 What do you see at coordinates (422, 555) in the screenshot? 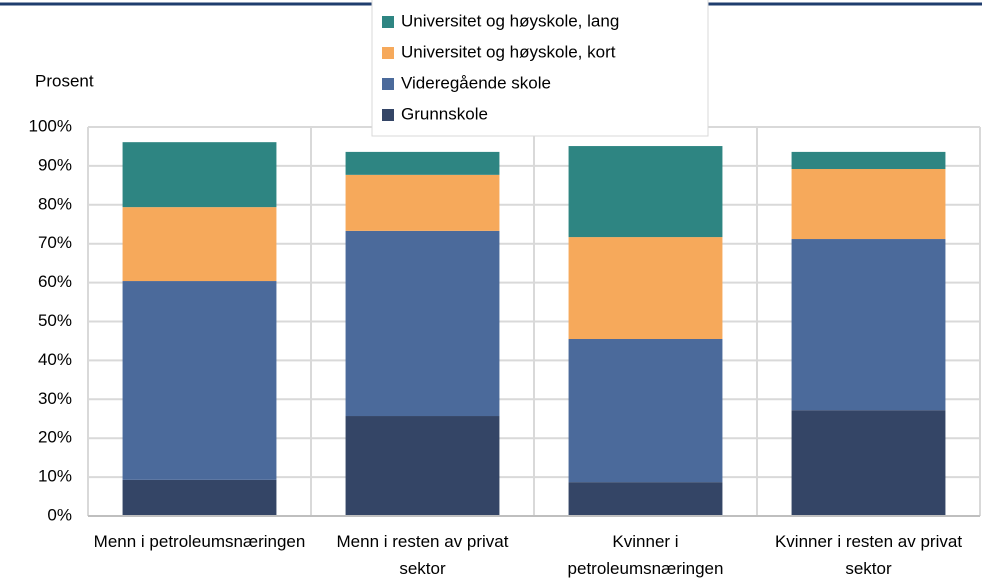
I see `x-tick-label: Menn i resten av privat sektor` at bounding box center [422, 555].